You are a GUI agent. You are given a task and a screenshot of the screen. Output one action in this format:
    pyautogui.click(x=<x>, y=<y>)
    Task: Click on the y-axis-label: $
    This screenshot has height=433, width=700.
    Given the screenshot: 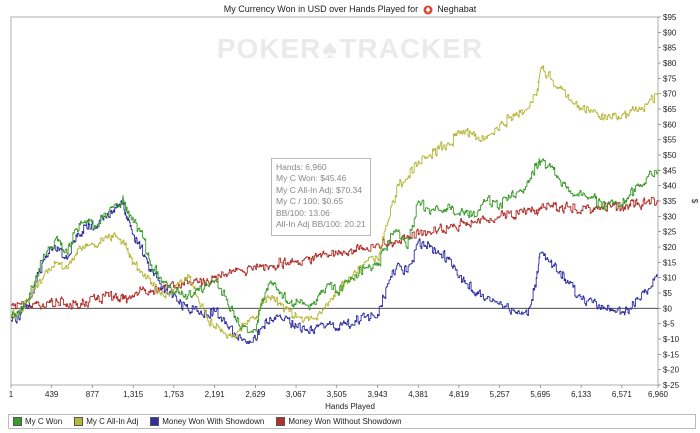 What is the action you would take?
    pyautogui.click(x=694, y=201)
    